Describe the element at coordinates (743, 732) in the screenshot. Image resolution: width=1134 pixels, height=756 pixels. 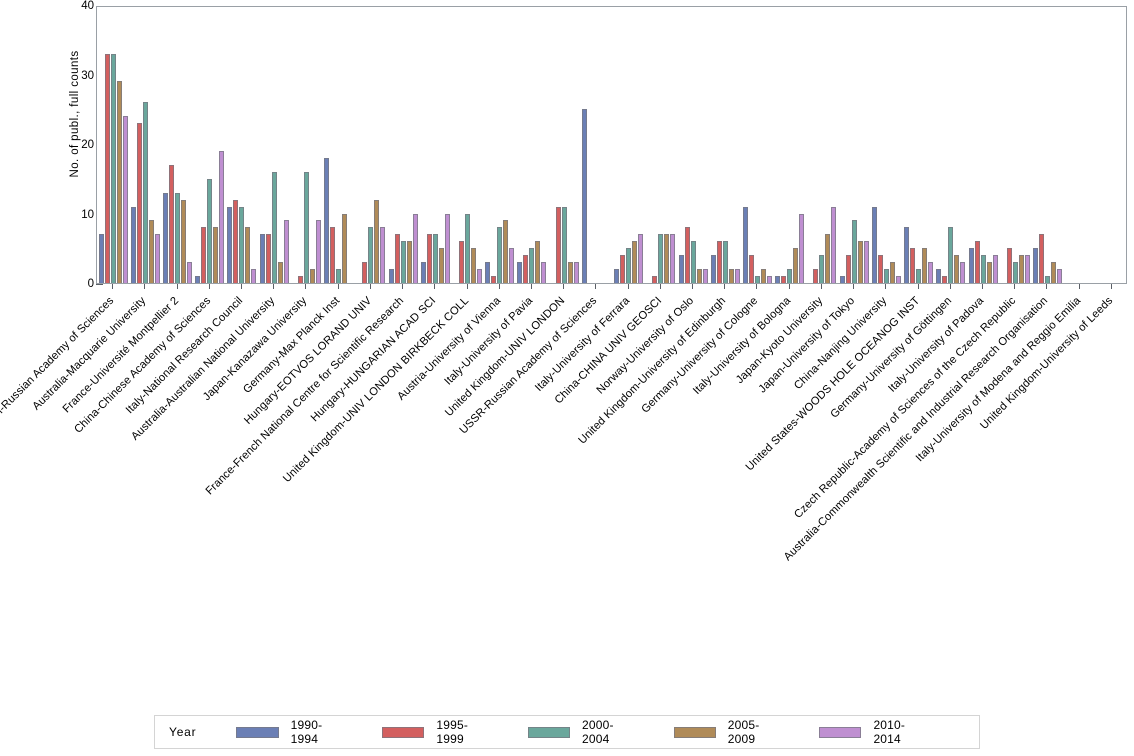
I see `legend-label: 2005-2009` at that location.